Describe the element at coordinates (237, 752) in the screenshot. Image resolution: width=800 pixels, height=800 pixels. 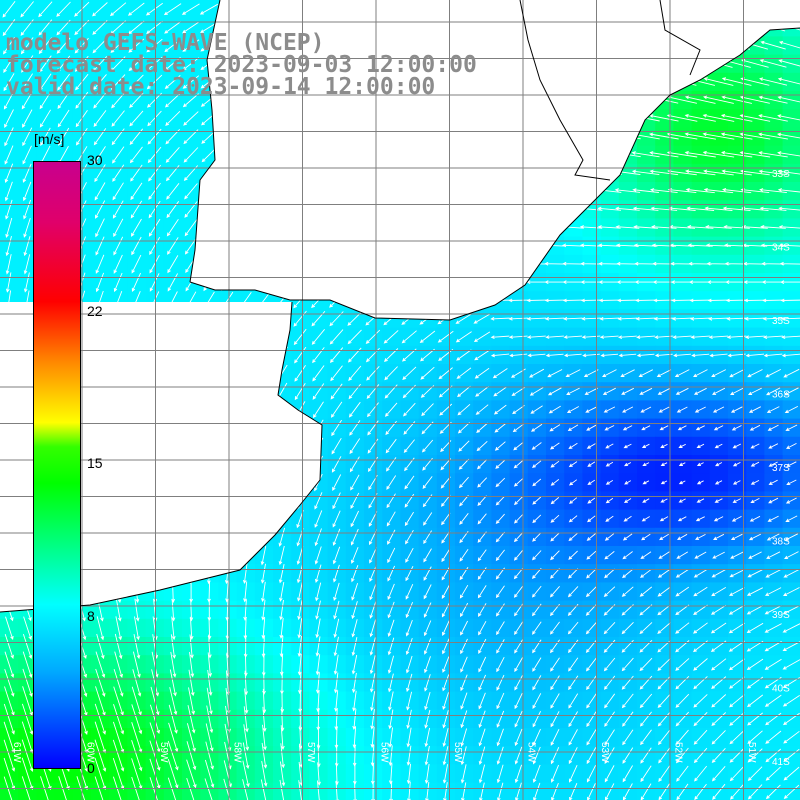
I see `longitude-label: 58W` at that location.